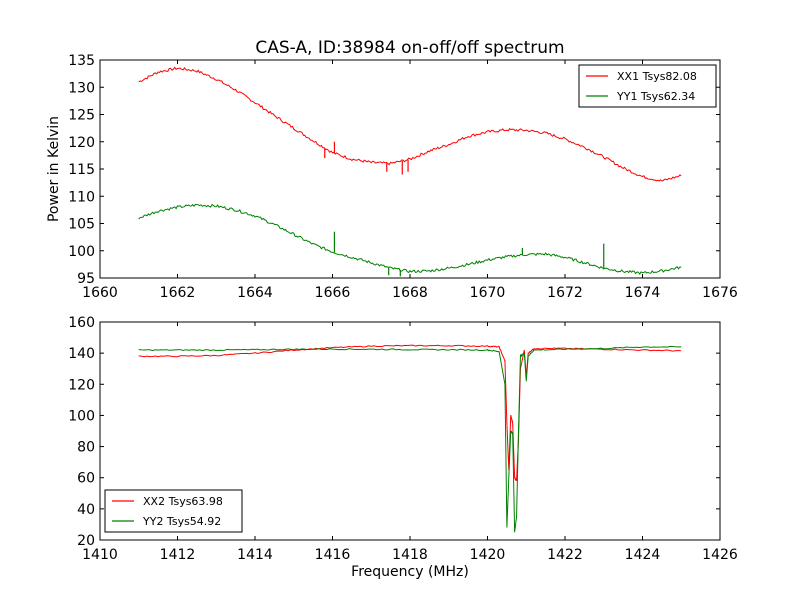 The height and width of the screenshot is (600, 800). What do you see at coordinates (81, 170) in the screenshot?
I see `y-tick-label: 115` at bounding box center [81, 170].